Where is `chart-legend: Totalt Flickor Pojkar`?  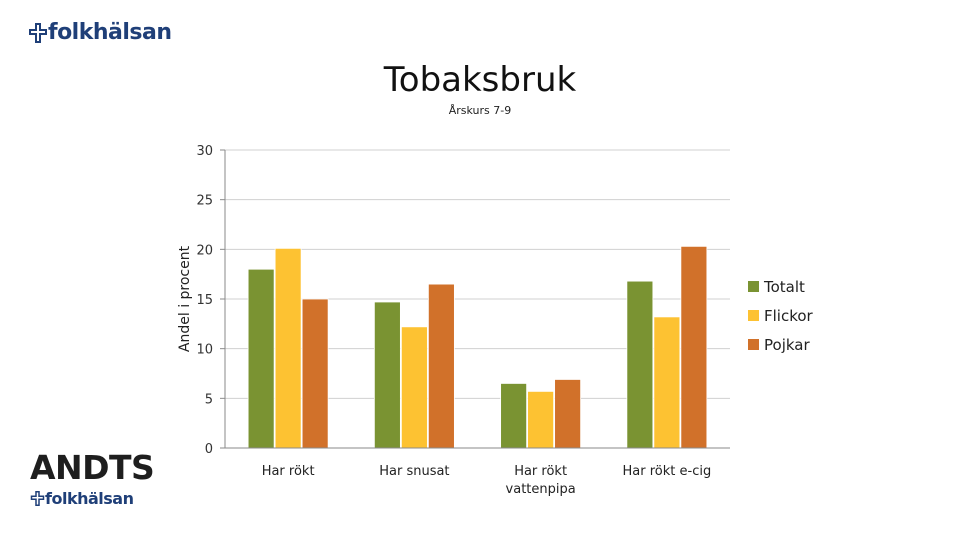 chart-legend: Totalt Flickor Pojkar is located at coordinates (780, 315).